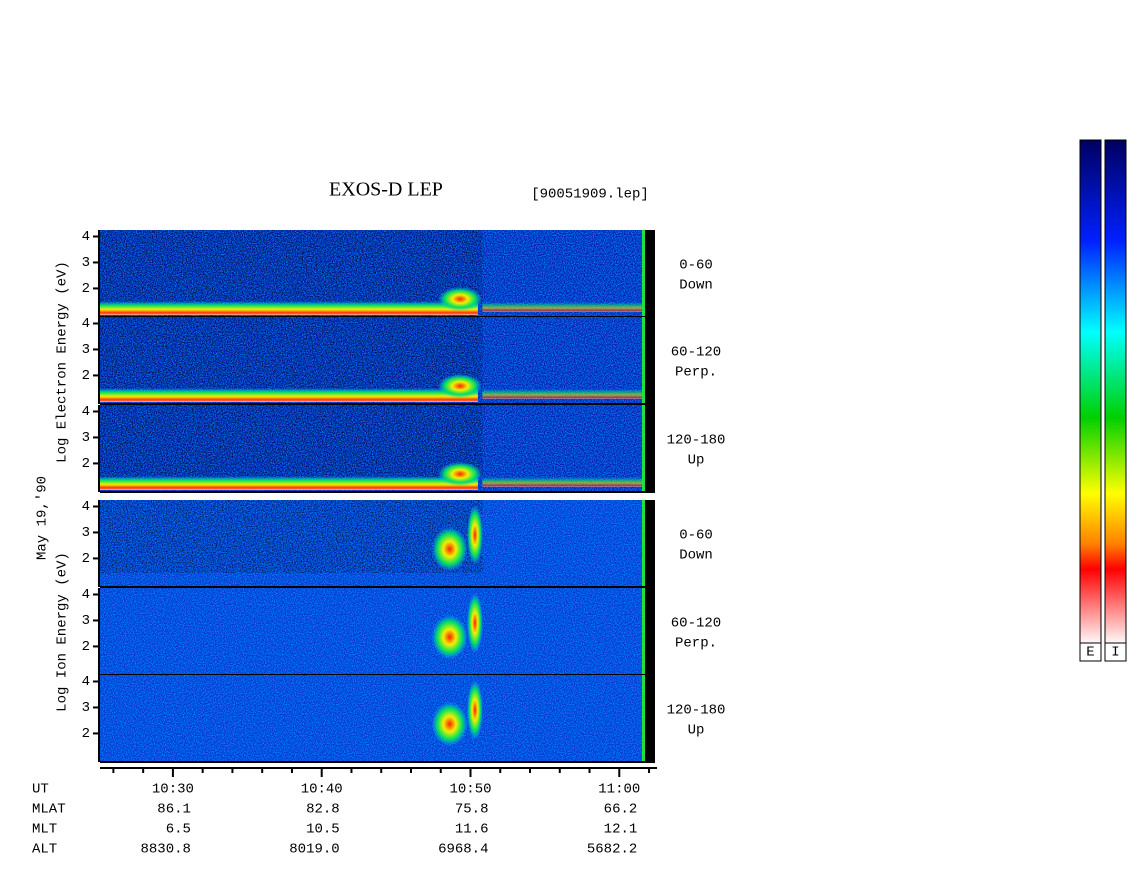 The image size is (1130, 875). I want to click on colorbar-label: I, so click(1115, 653).